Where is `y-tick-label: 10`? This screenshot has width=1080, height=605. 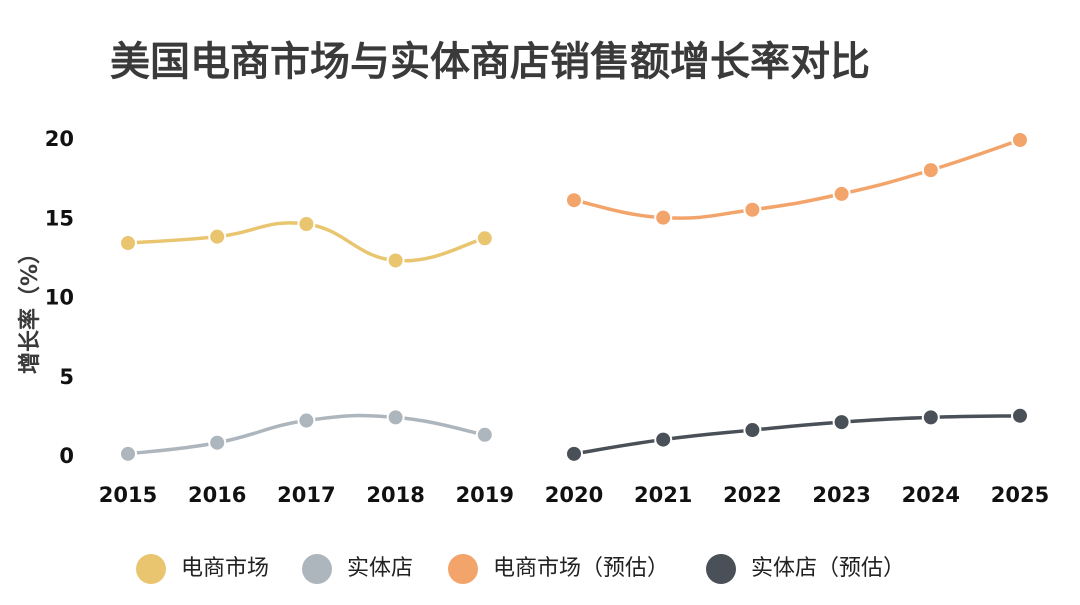 y-tick-label: 10 is located at coordinates (59, 298).